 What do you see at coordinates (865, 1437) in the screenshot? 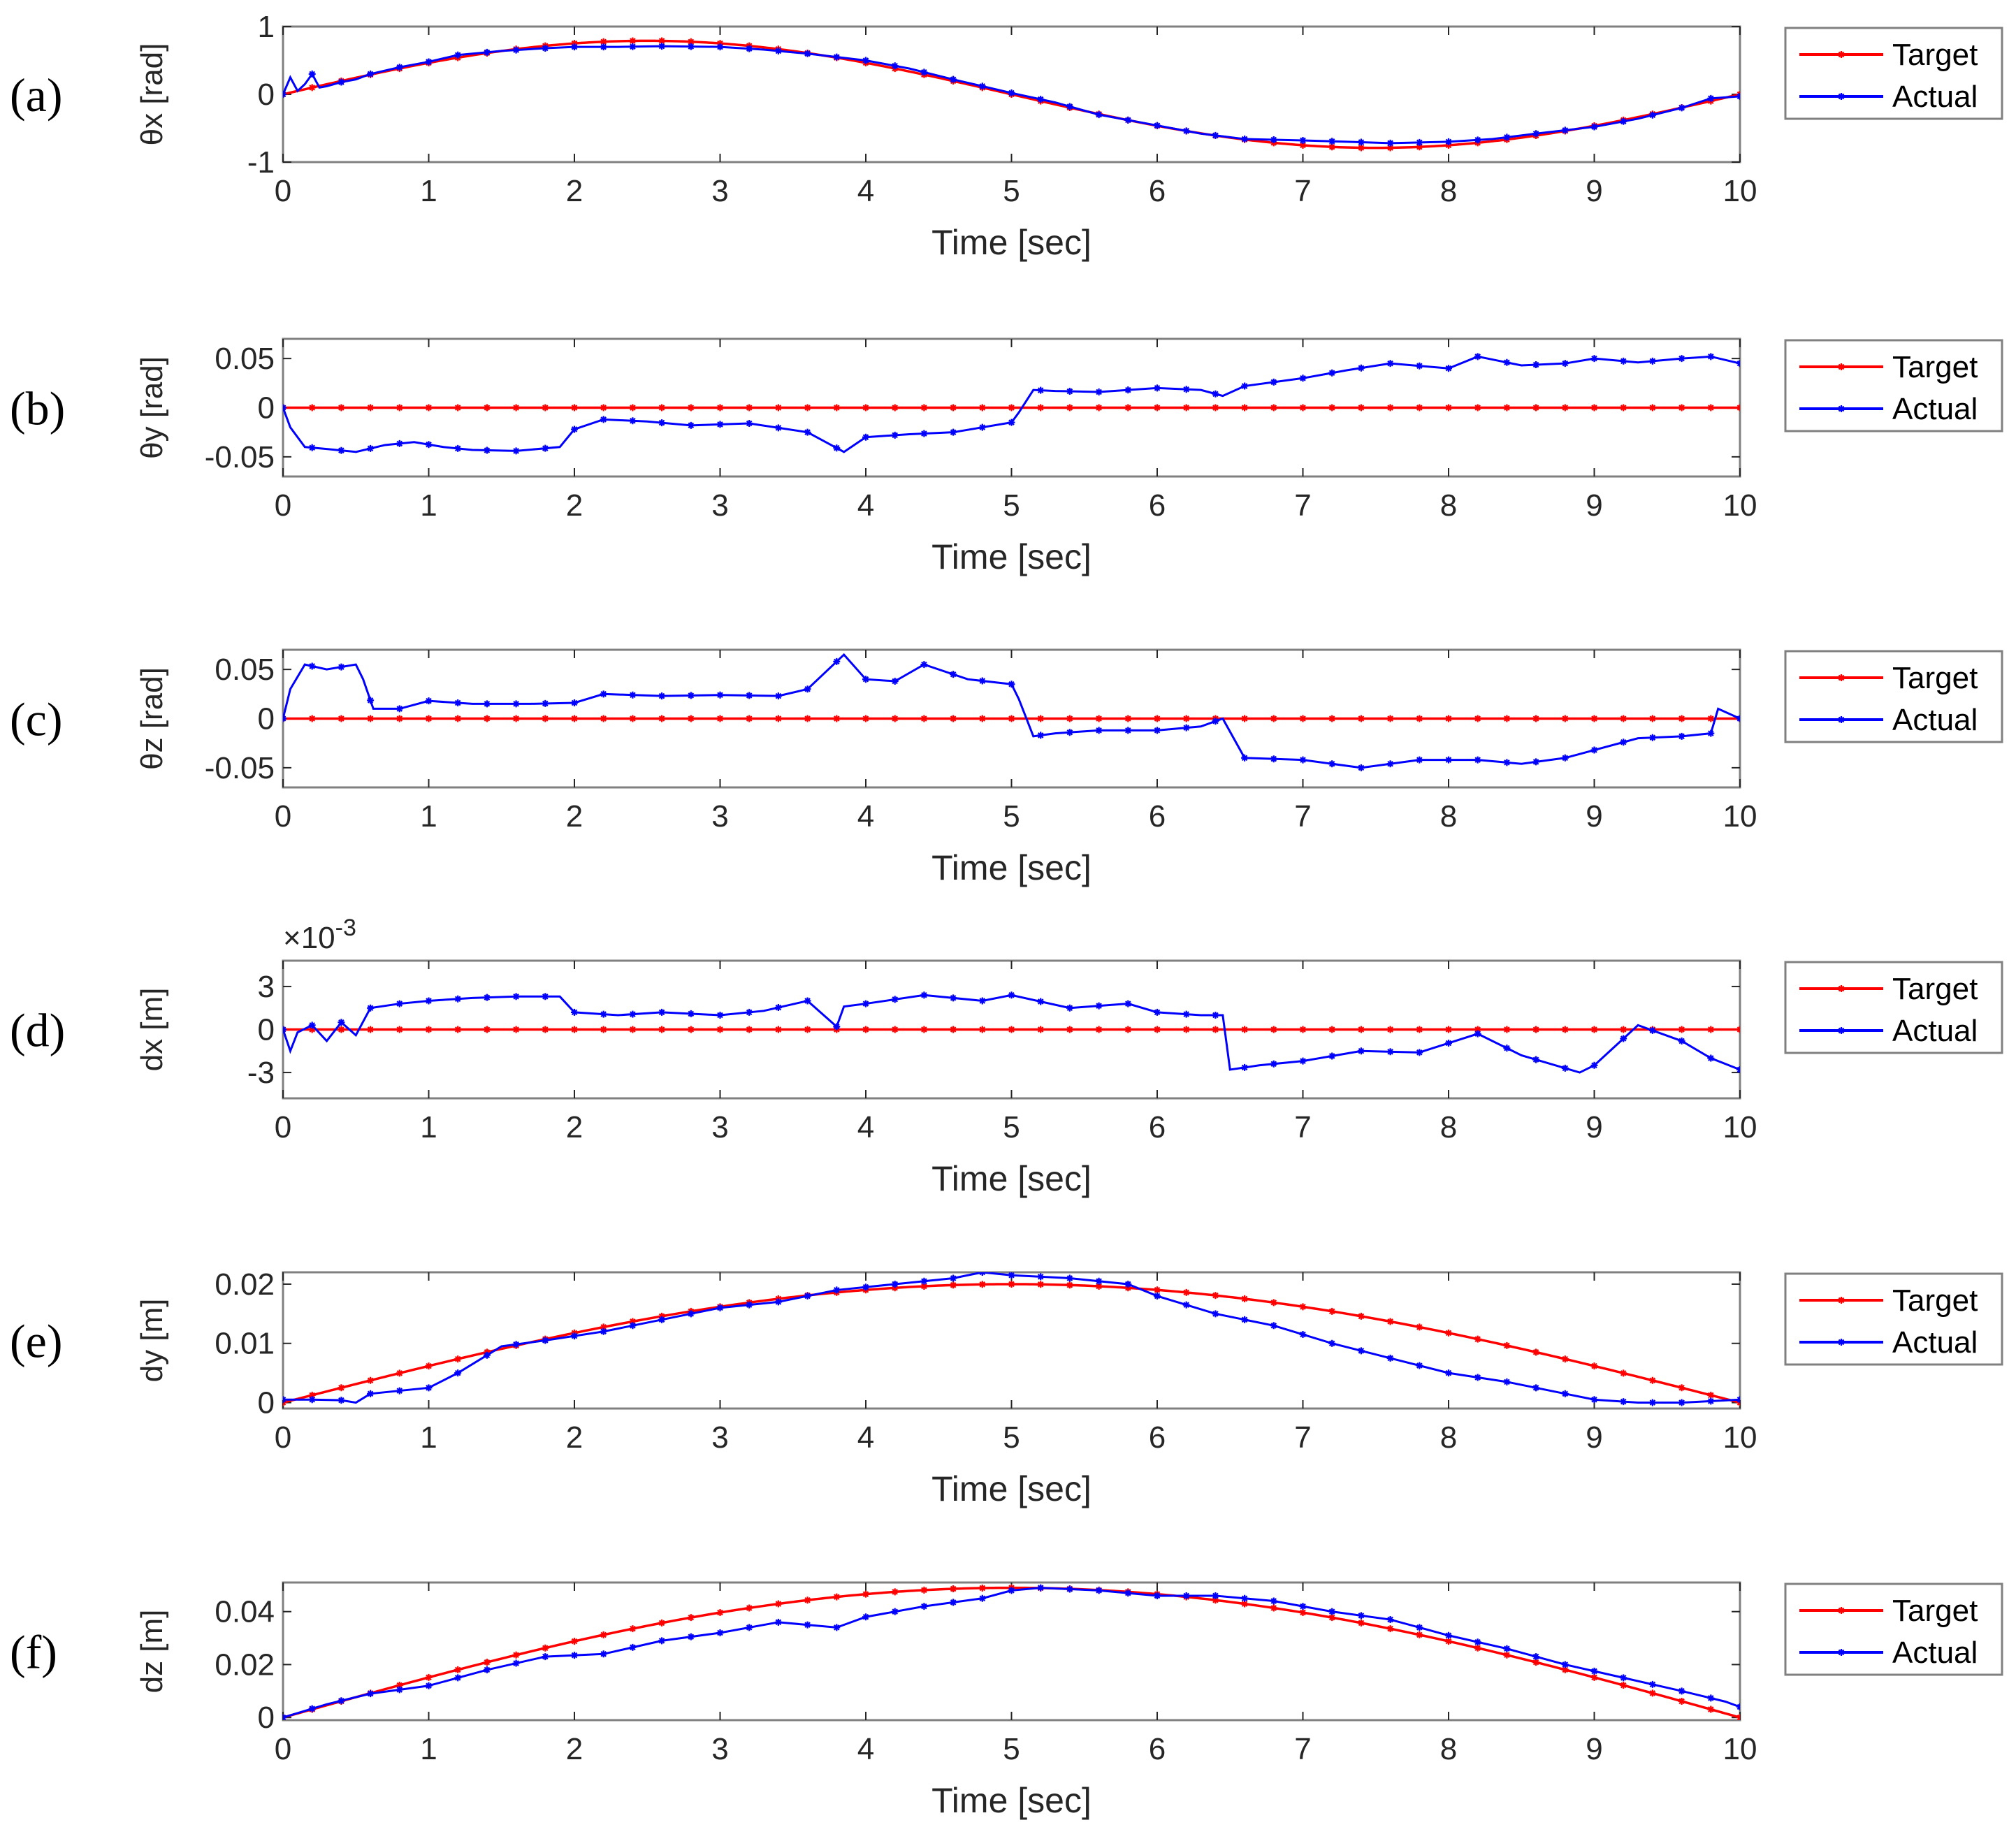
I see `x-tick-label: 4` at bounding box center [865, 1437].